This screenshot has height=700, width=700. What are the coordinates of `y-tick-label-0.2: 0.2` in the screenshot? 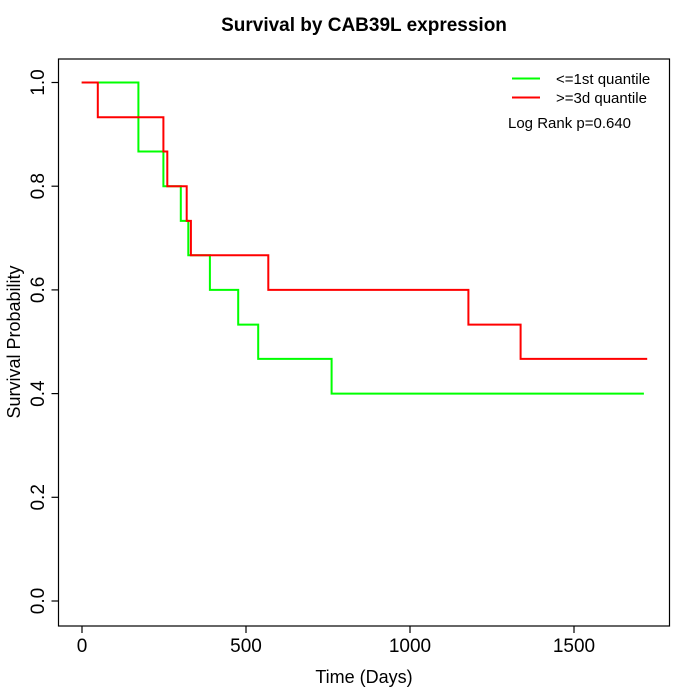 It's located at (38, 497).